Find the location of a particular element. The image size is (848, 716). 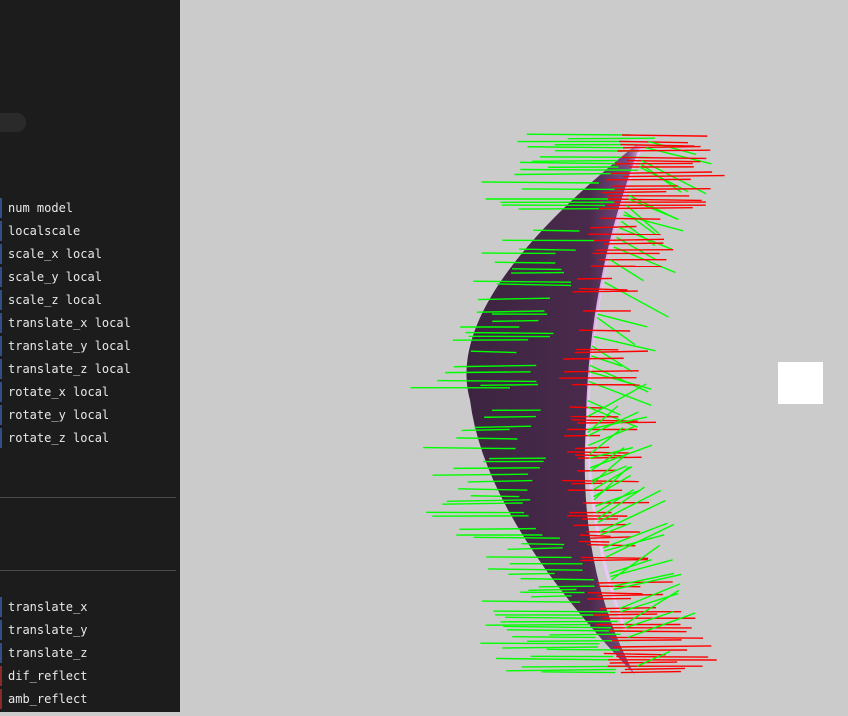

param-translate-z: translate_z is located at coordinates (88, 653).